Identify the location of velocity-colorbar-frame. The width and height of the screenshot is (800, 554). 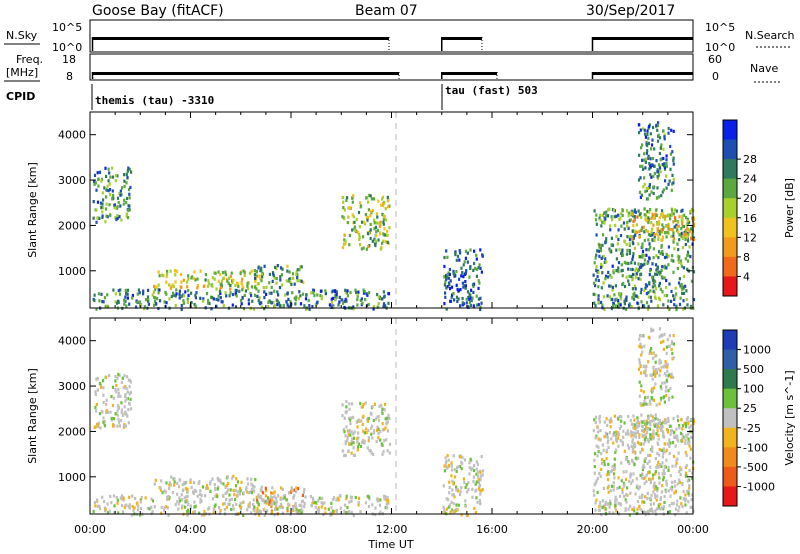
(730, 418).